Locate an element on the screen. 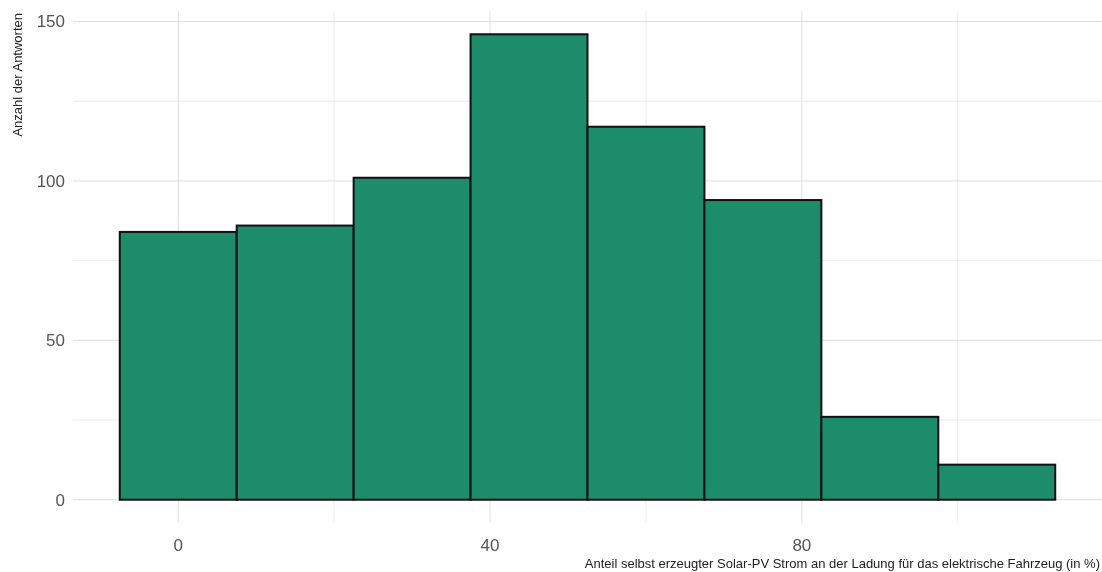  x-tick-label: 80 is located at coordinates (802, 545).